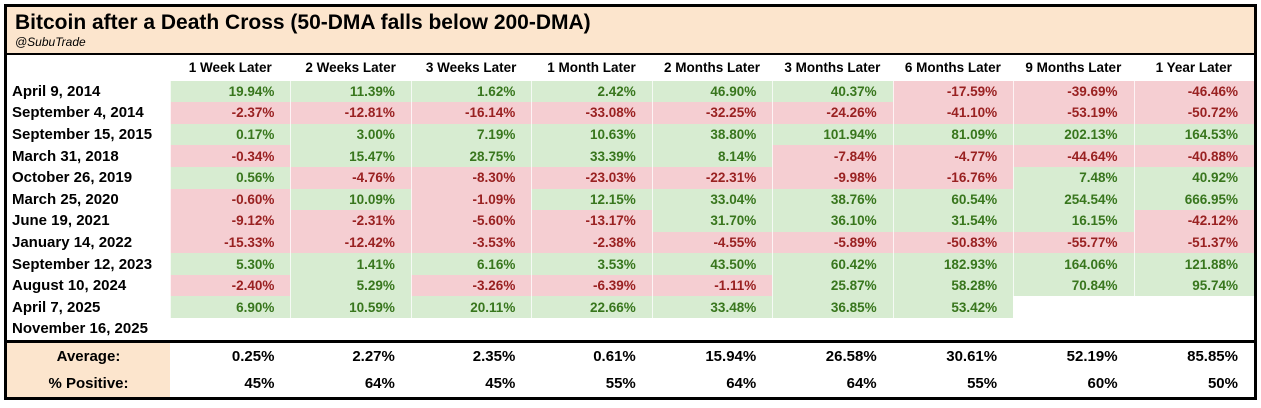 The image size is (1261, 408). I want to click on value-cell: 11.39%, so click(350, 91).